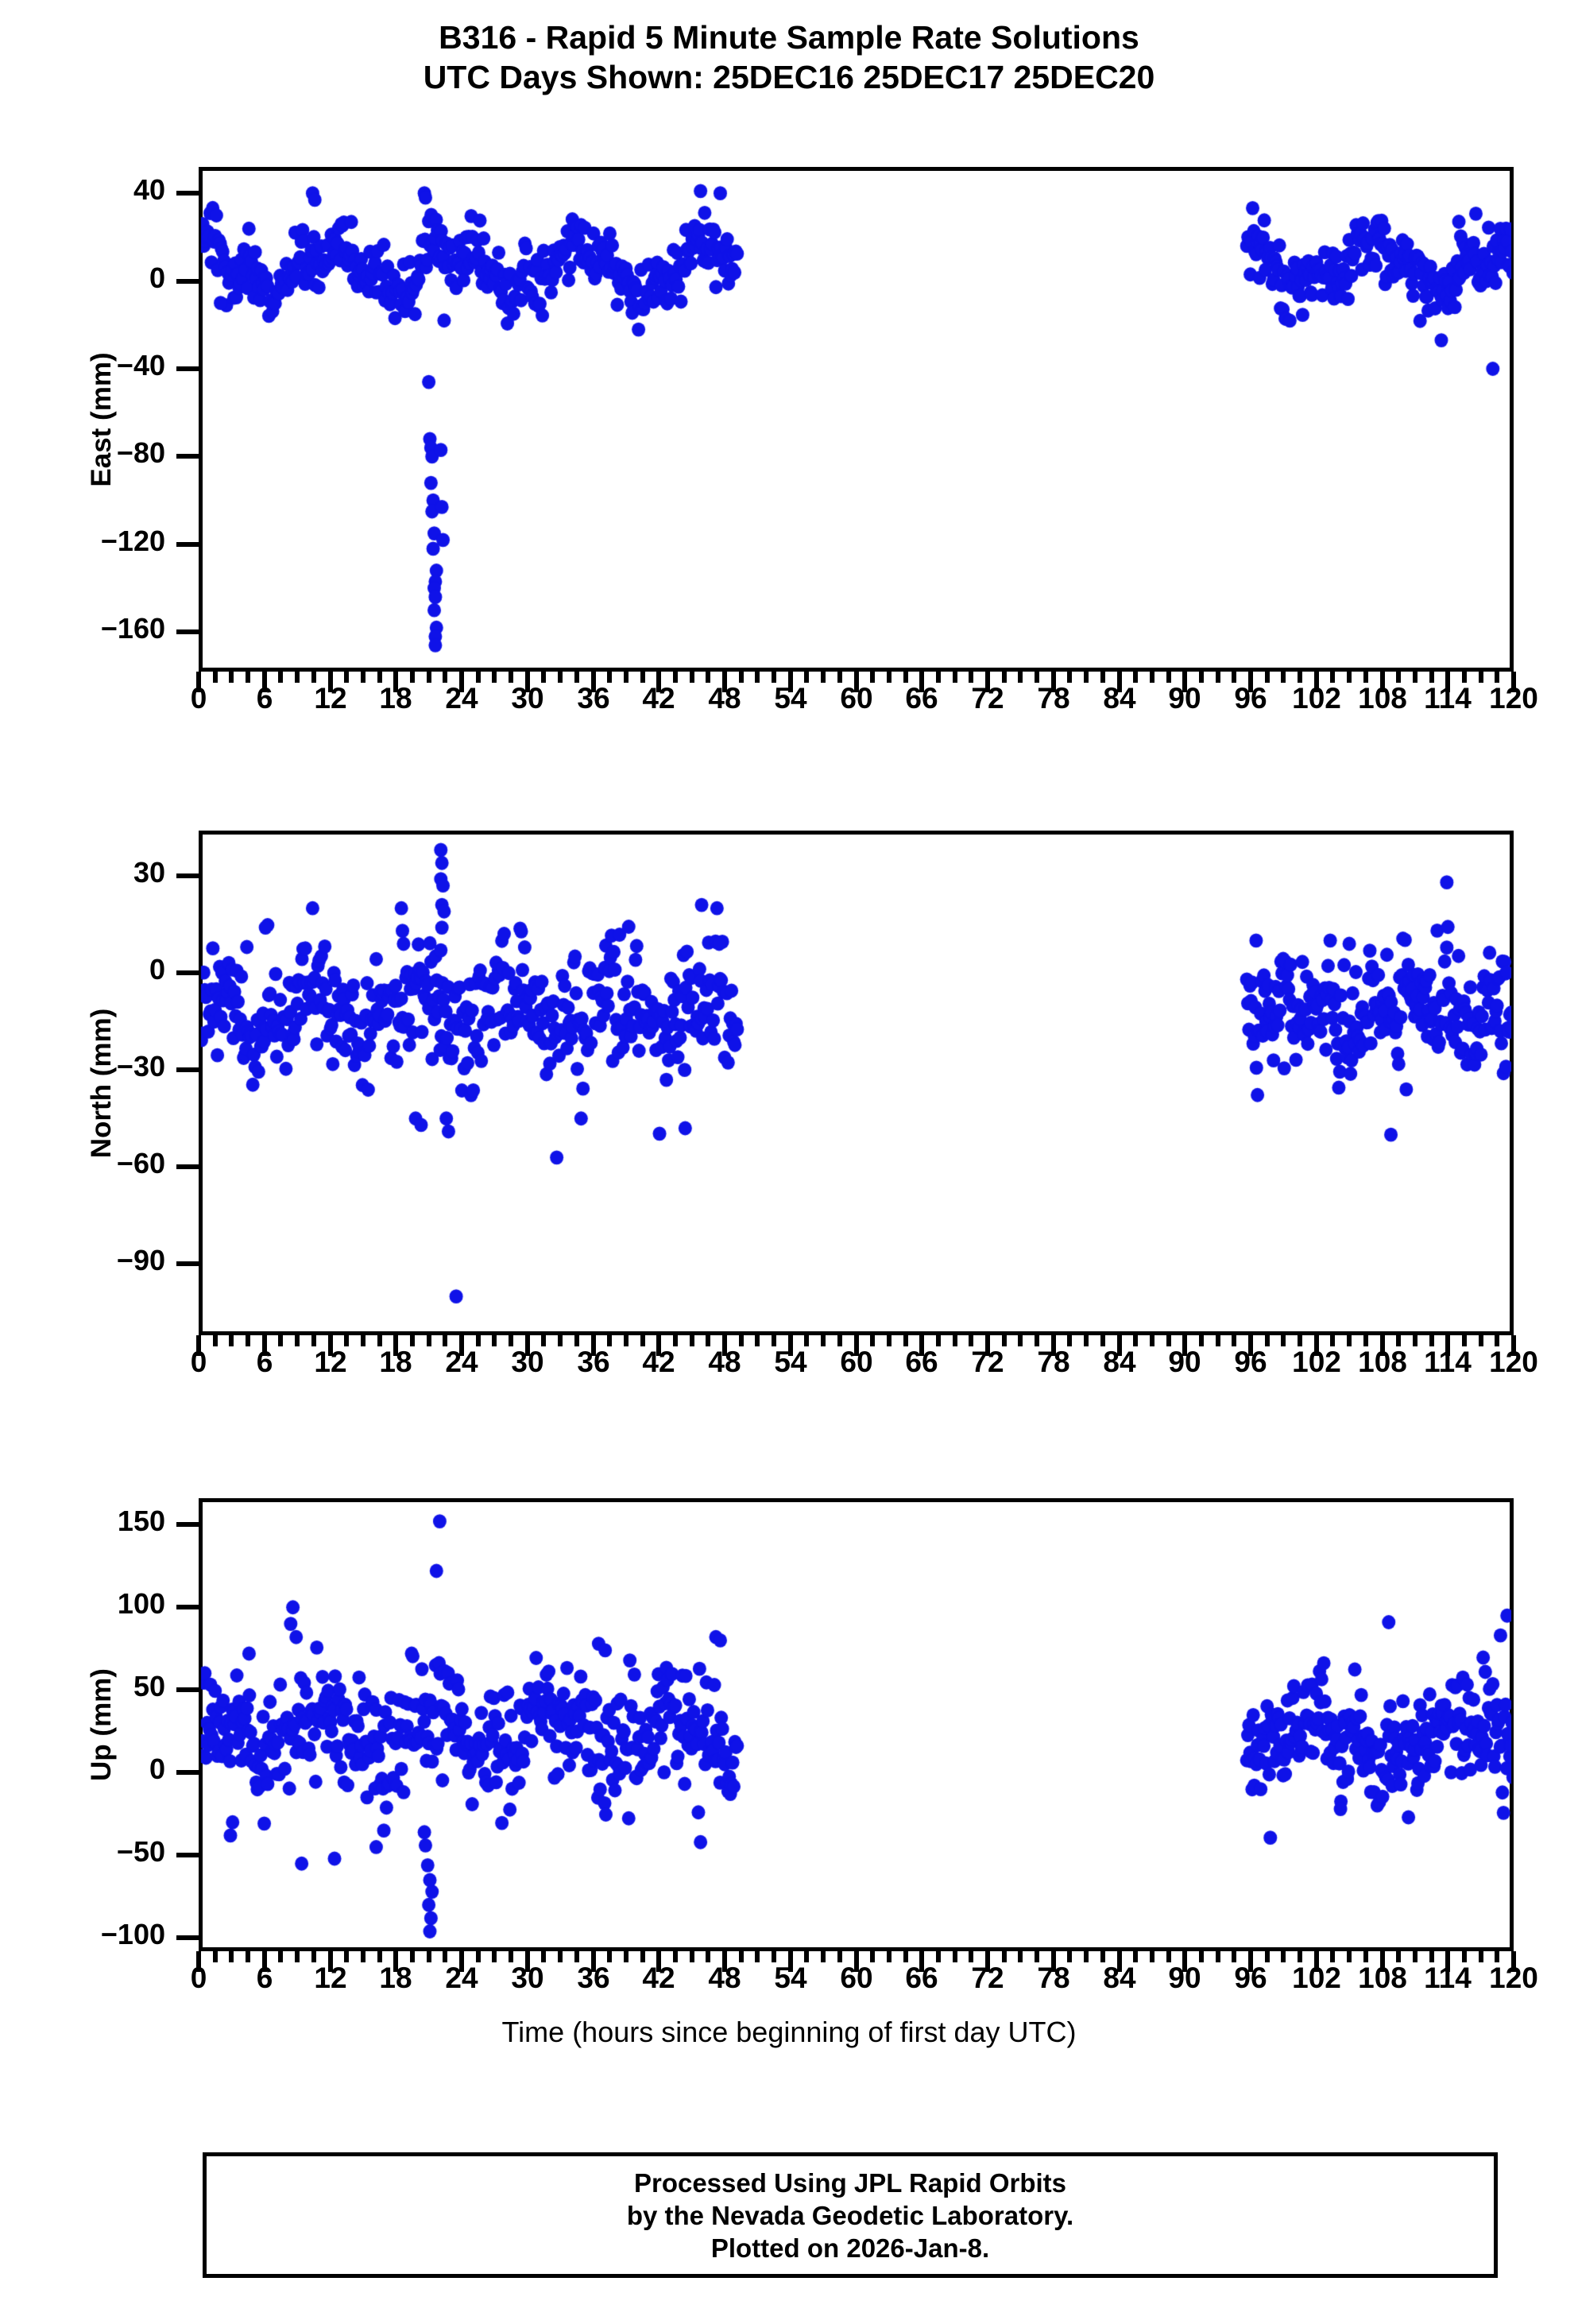  I want to click on y-tick-label: −90, so click(141, 1260).